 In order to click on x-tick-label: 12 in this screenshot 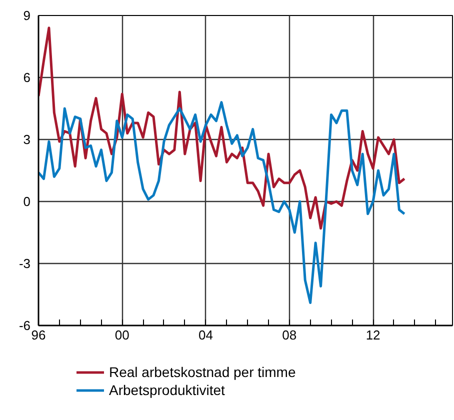, I will do `click(373, 335)`.